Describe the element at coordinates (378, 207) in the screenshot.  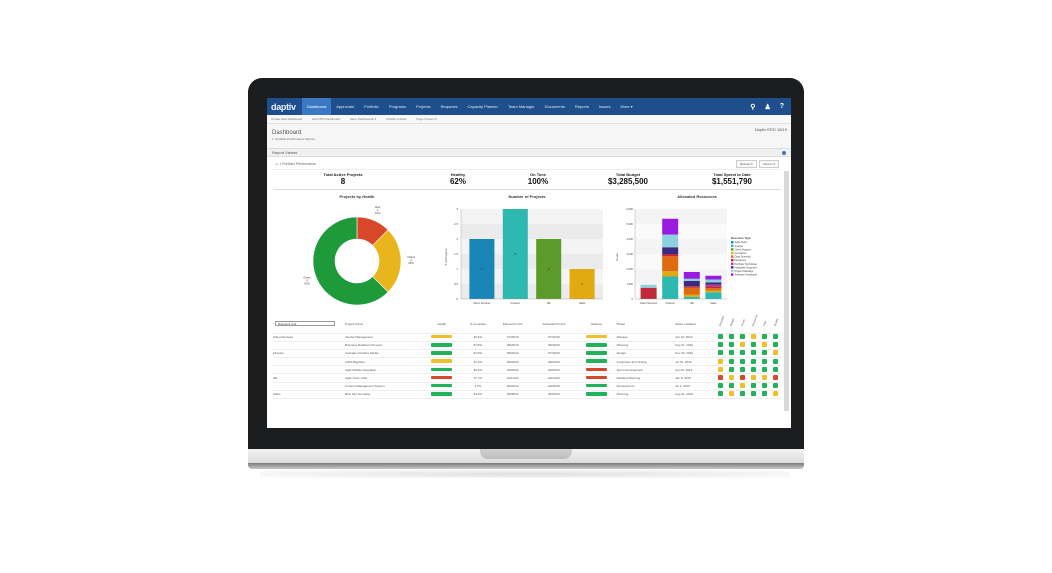
I see `svg-text: Red` at that location.